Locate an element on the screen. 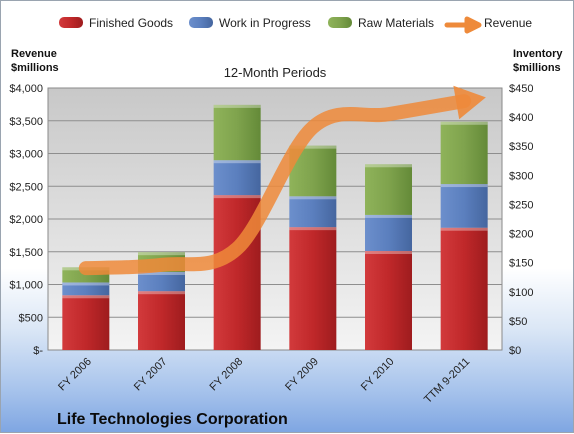 The height and width of the screenshot is (434, 574). left-axis-title-line2: $millions is located at coordinates (35, 68).